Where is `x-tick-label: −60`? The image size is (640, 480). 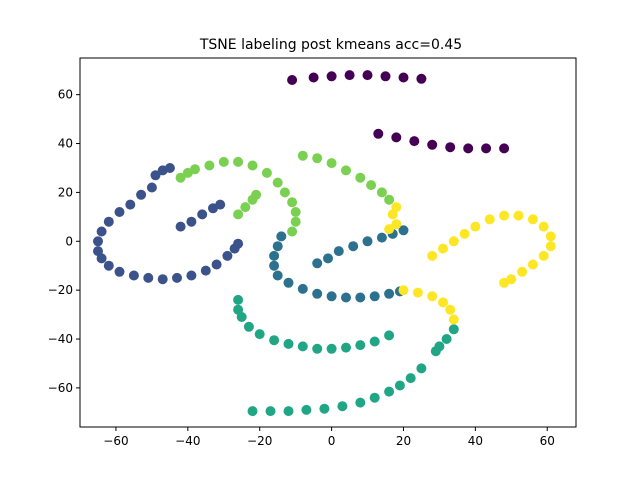
x-tick-label: −60 is located at coordinates (115, 441).